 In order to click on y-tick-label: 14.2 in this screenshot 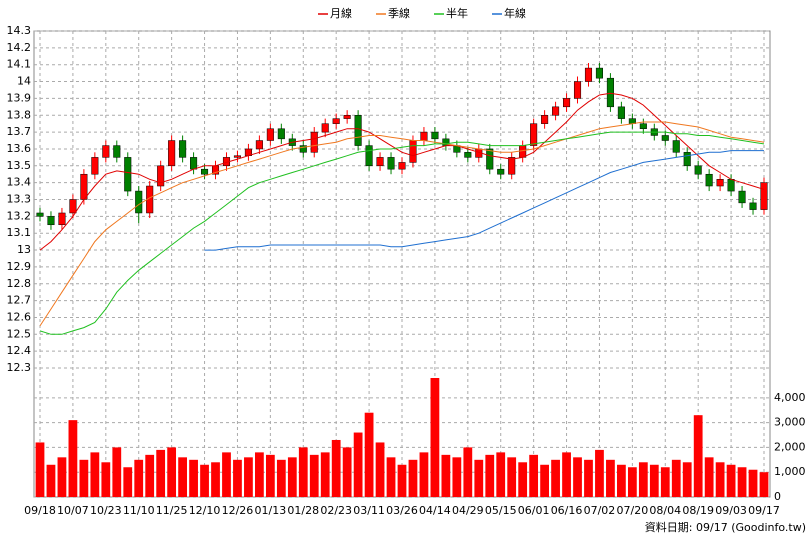, I will do `click(19, 47)`.